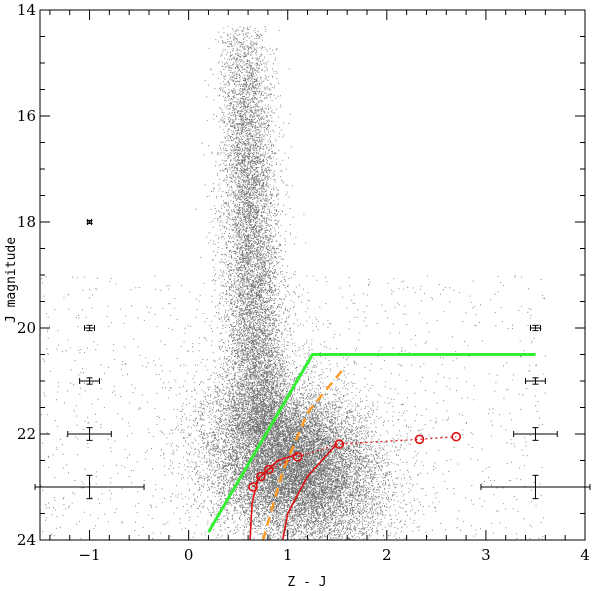 This screenshot has width=600, height=591. What do you see at coordinates (89, 555) in the screenshot?
I see `x-tick-label: −1` at bounding box center [89, 555].